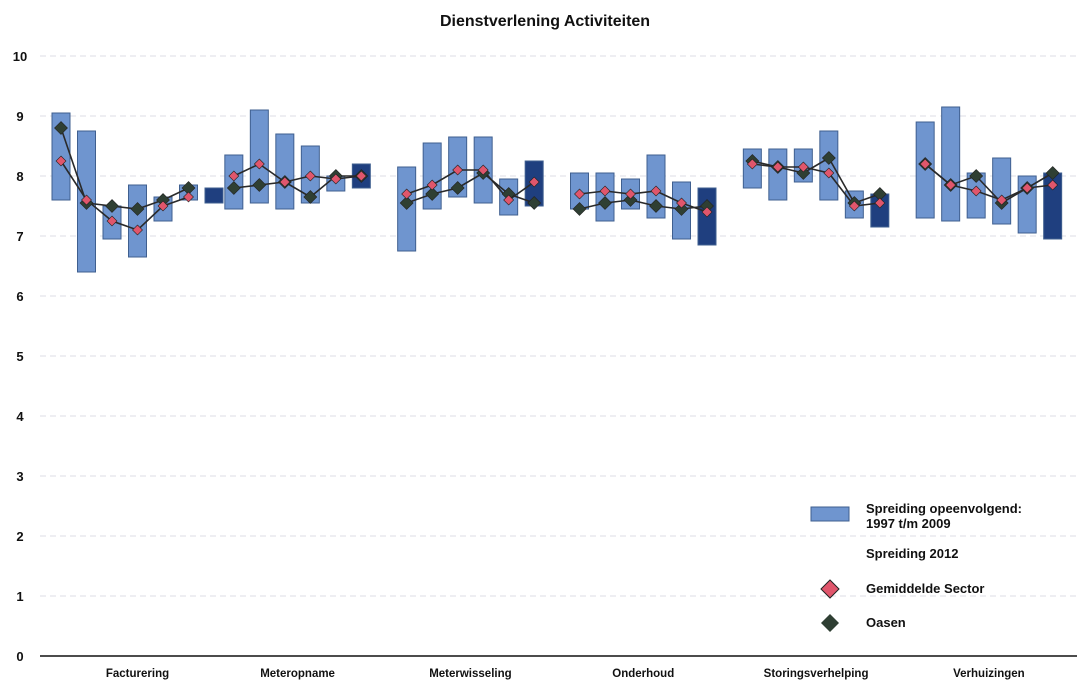 The width and height of the screenshot is (1077, 682). I want to click on lines-layer, so click(557, 179).